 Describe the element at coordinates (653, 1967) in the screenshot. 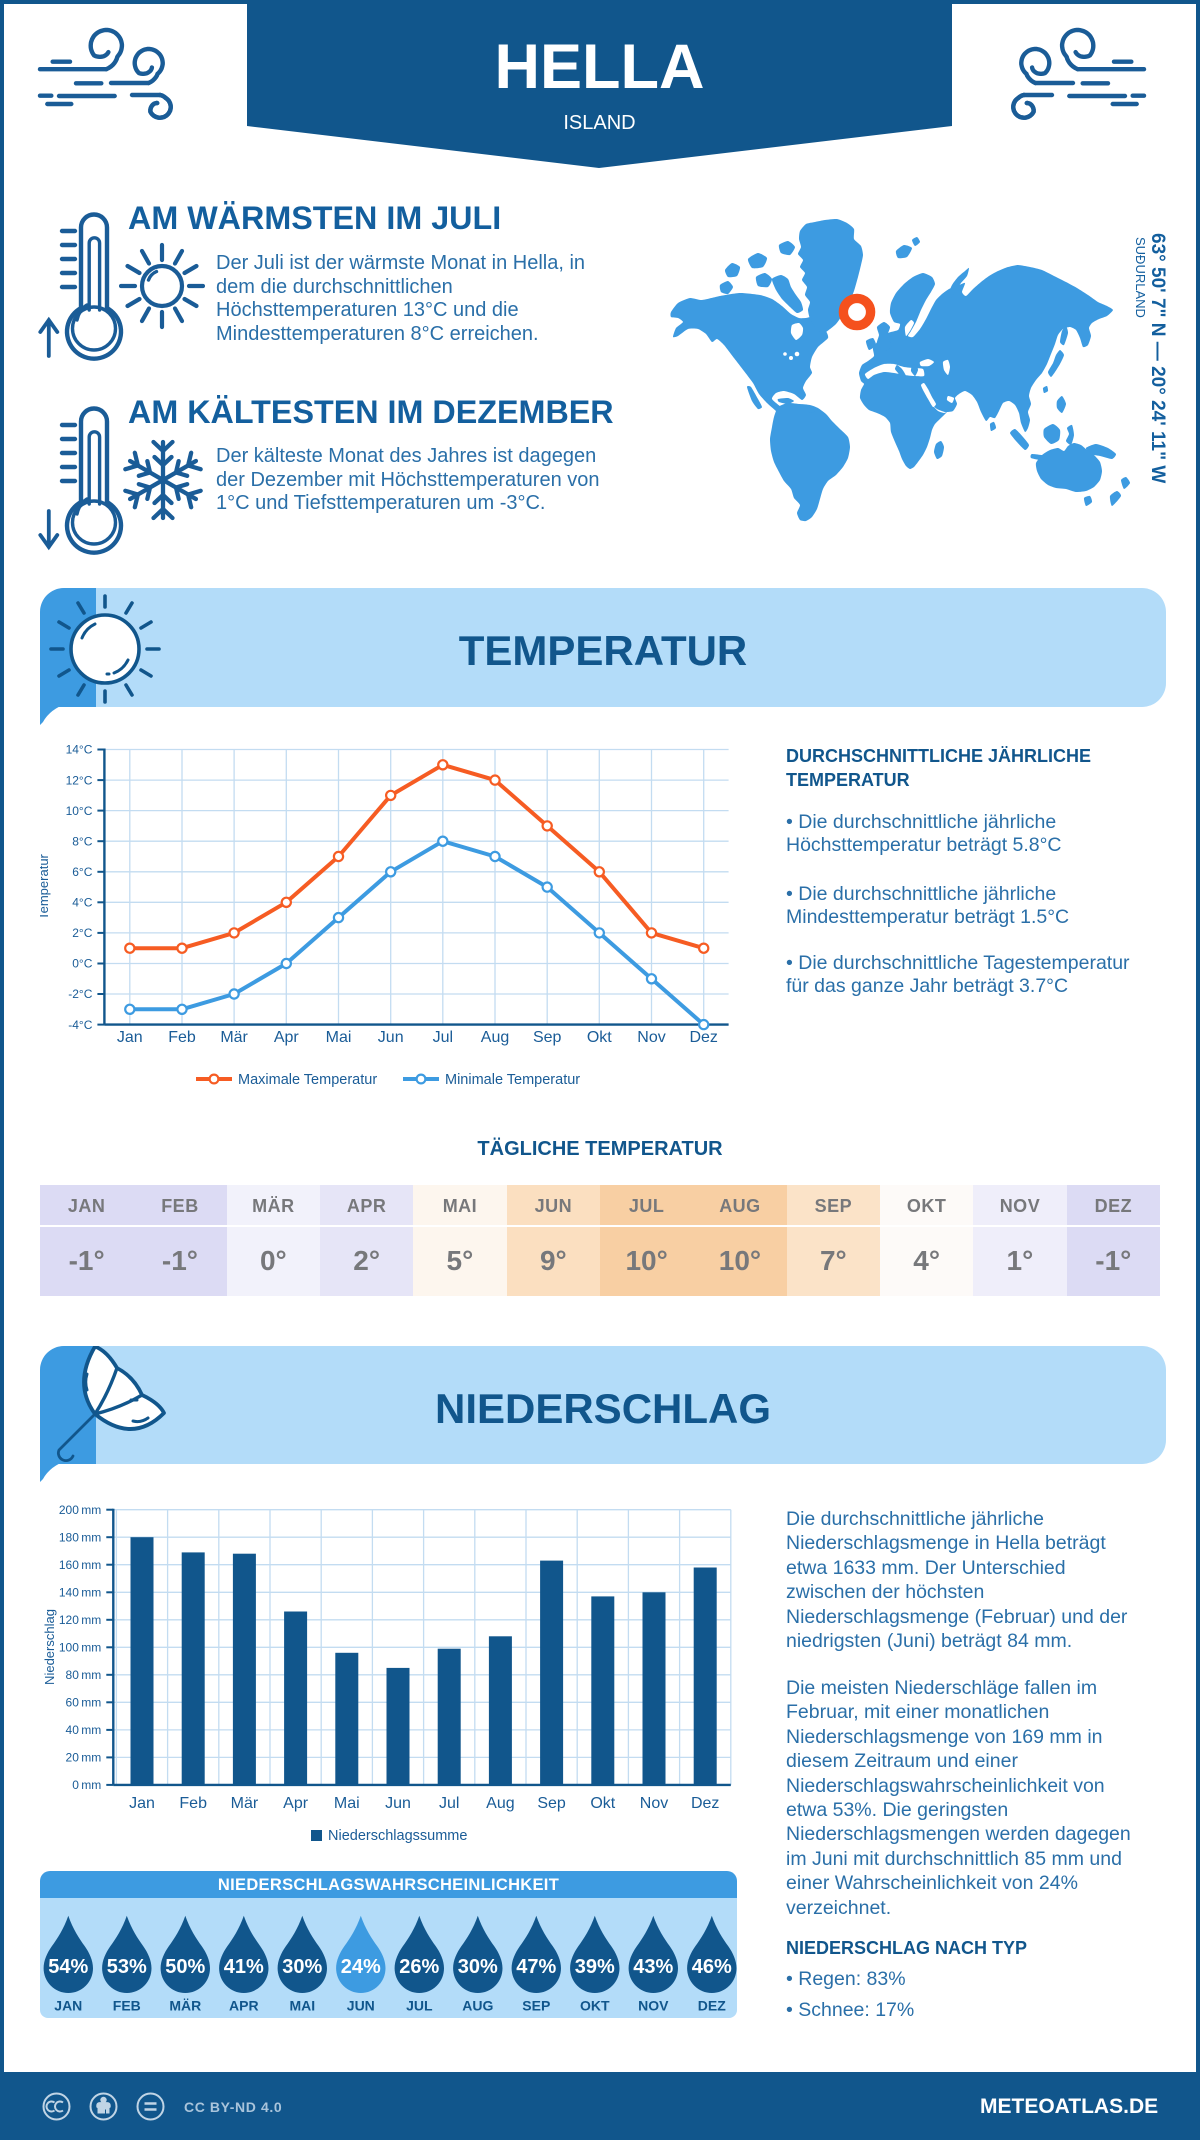

I see `svg-text: 43%` at that location.